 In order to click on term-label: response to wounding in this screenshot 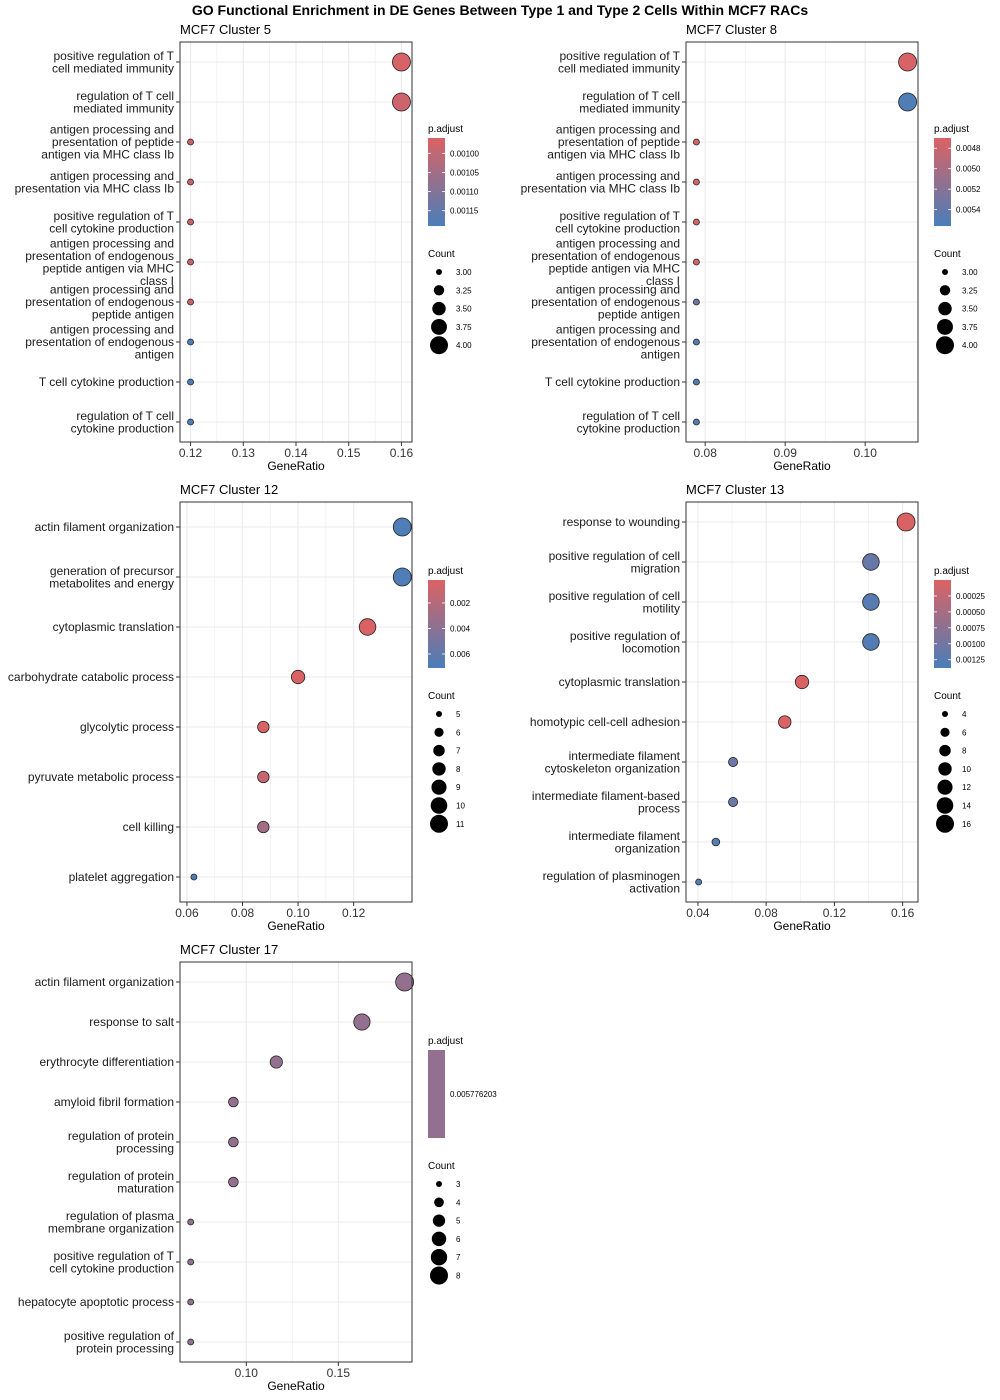, I will do `click(621, 522)`.